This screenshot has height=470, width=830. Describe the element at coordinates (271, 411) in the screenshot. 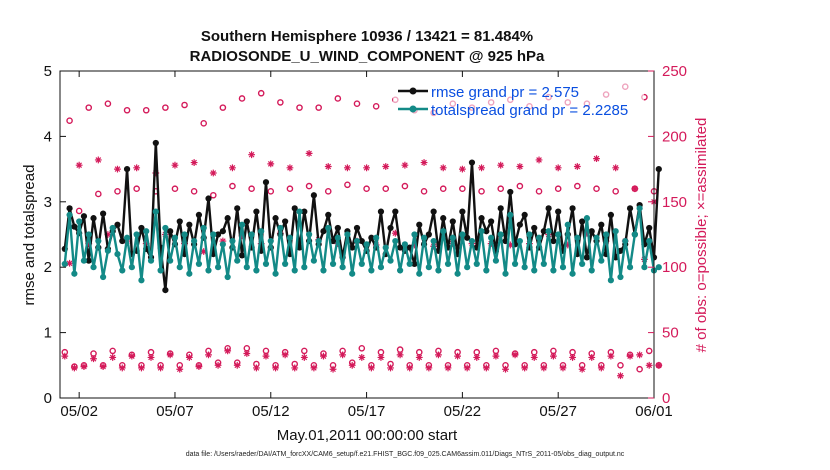

I see `x-tick-label: 05/12` at that location.